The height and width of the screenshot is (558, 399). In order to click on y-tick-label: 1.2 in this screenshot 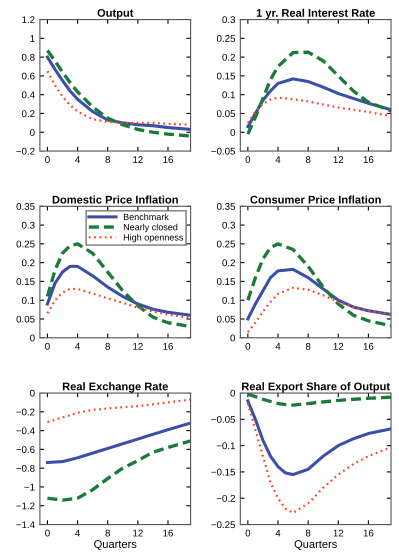, I will do `click(28, 20)`.